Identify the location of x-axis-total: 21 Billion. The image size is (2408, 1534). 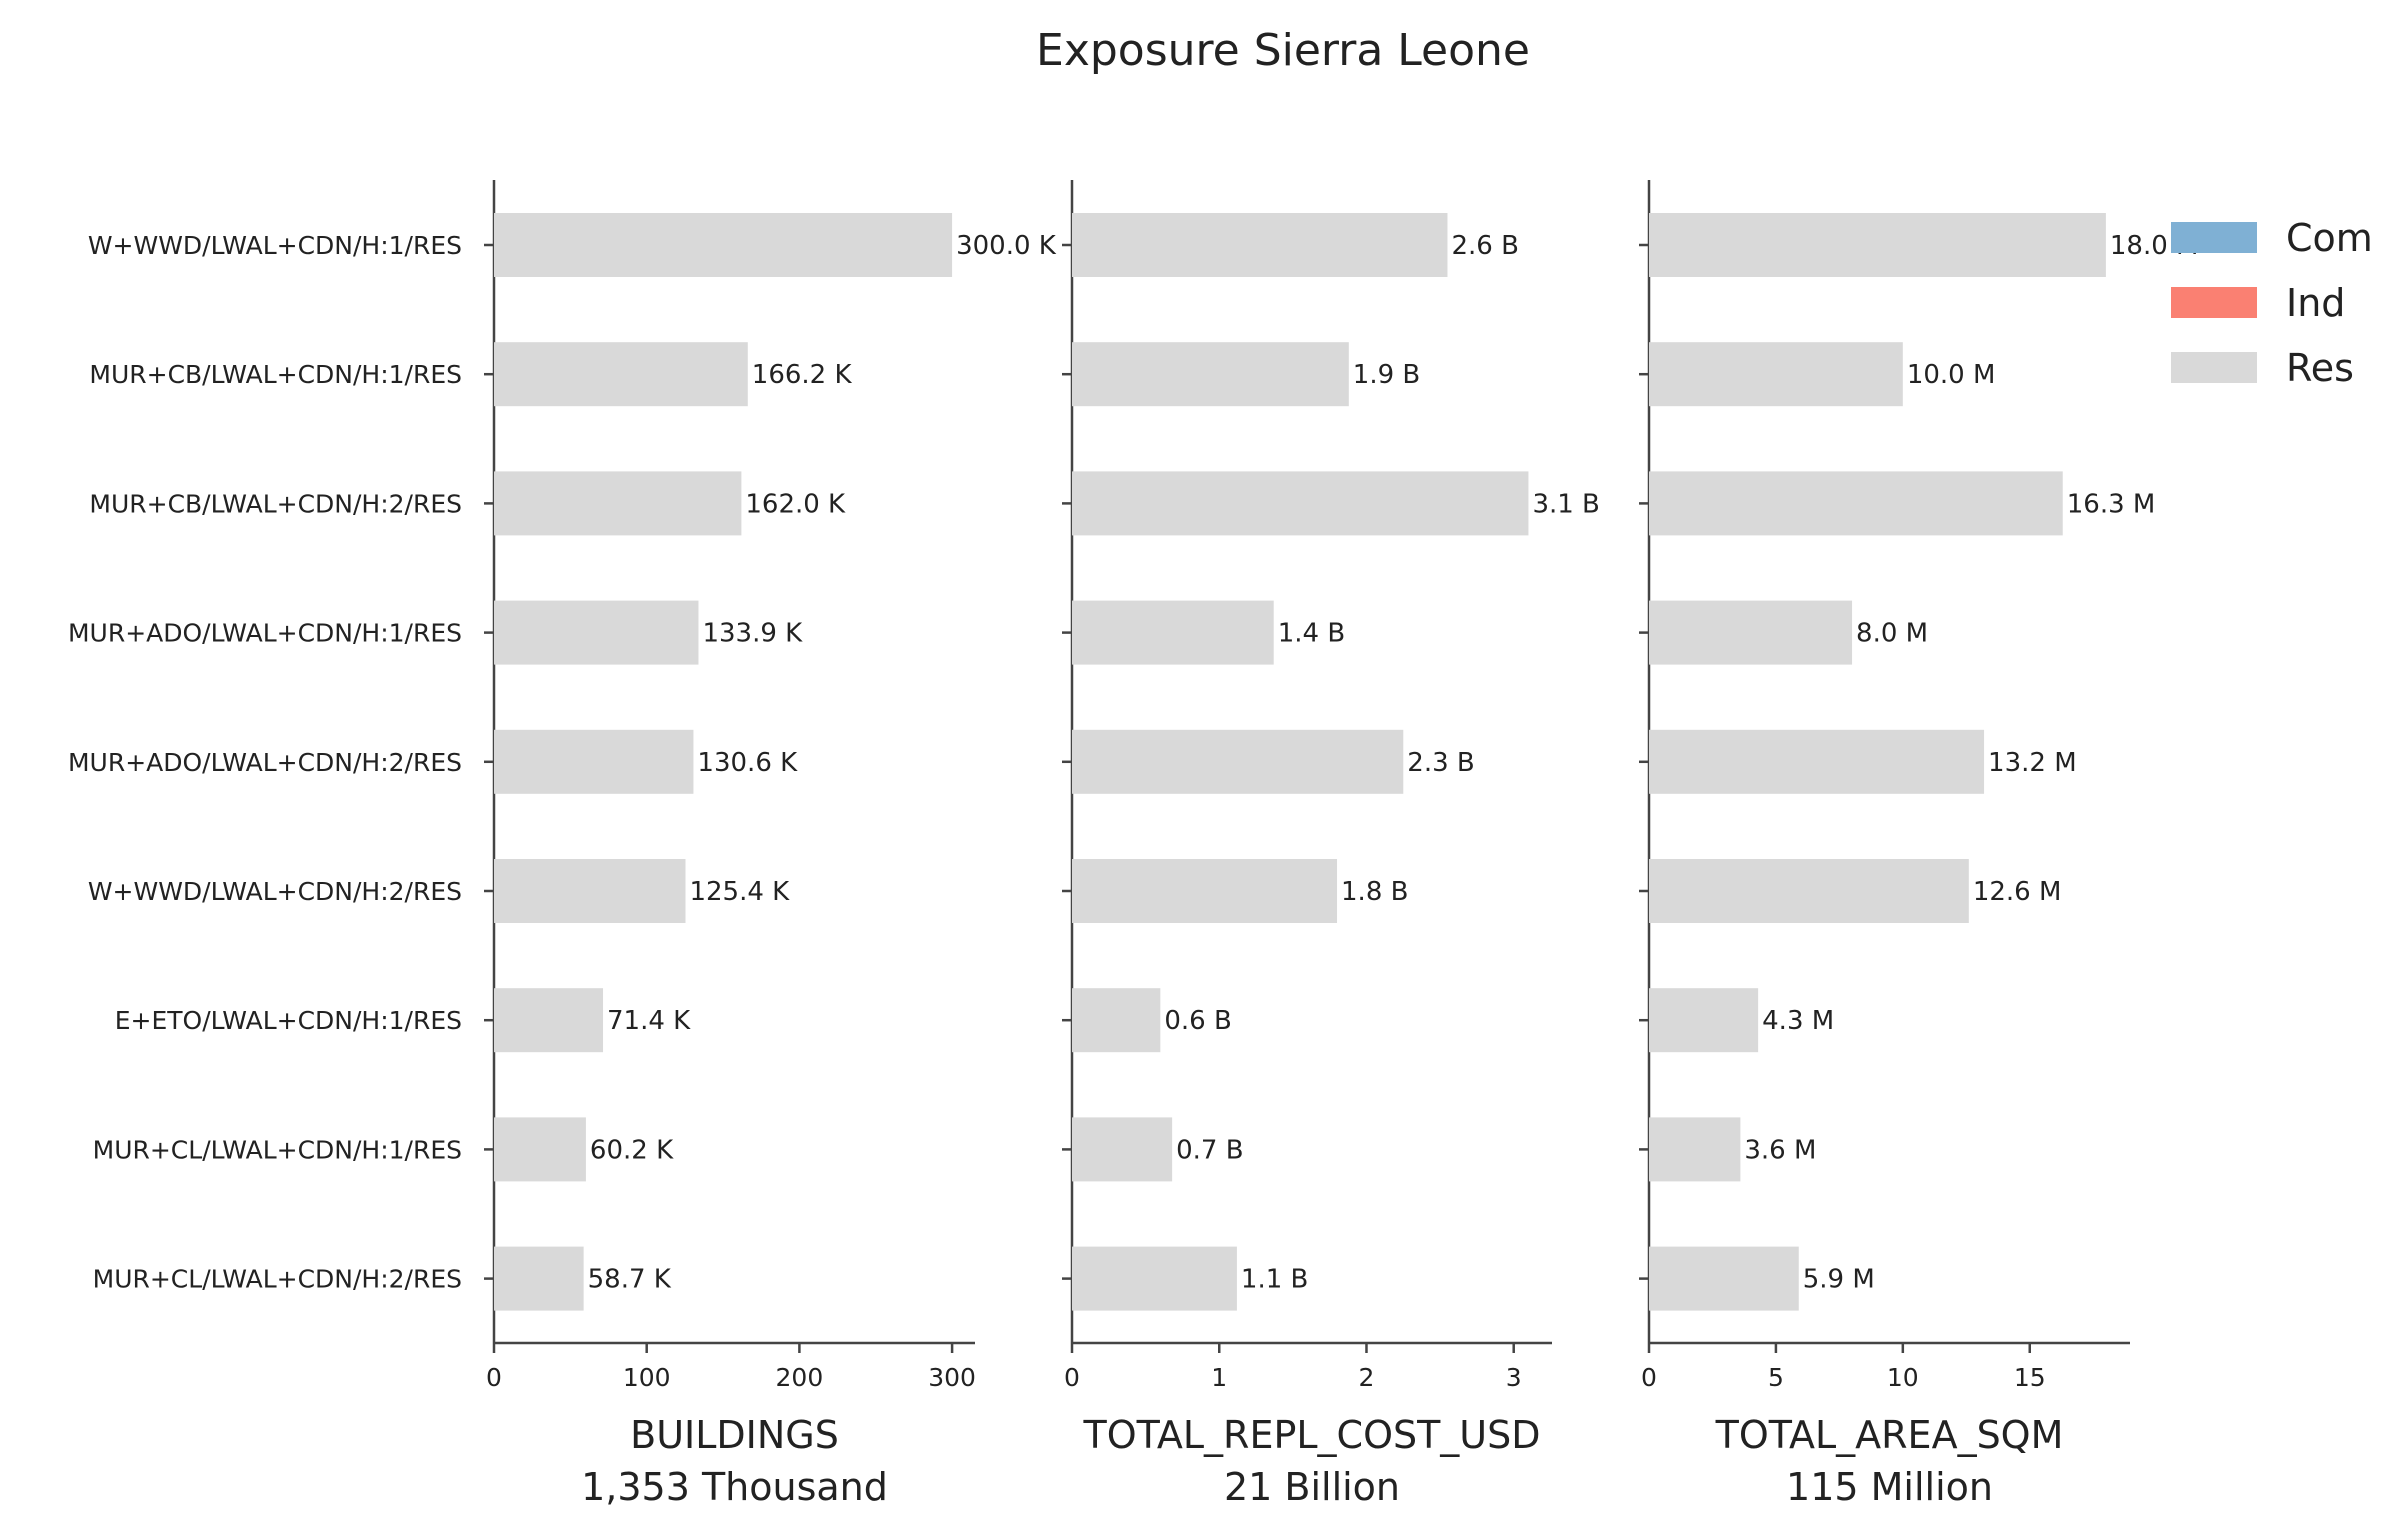
(1312, 1487).